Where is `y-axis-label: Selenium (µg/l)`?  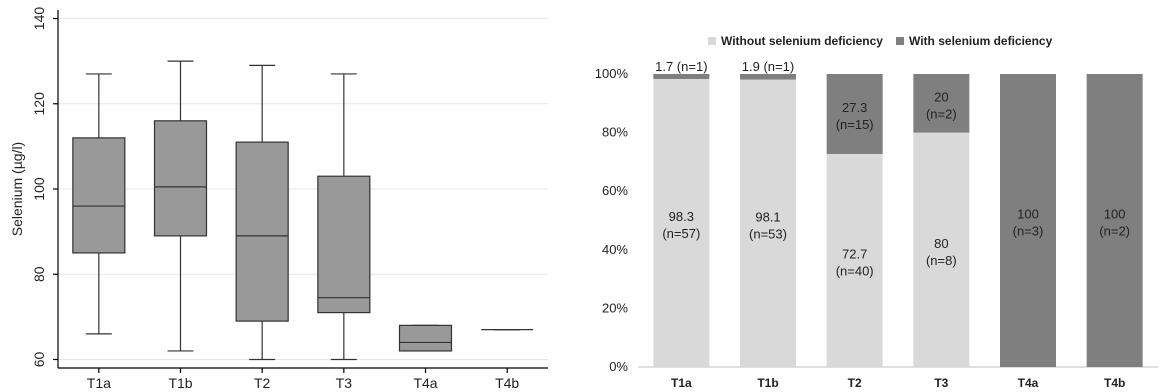 y-axis-label: Selenium (µg/l) is located at coordinates (17, 189).